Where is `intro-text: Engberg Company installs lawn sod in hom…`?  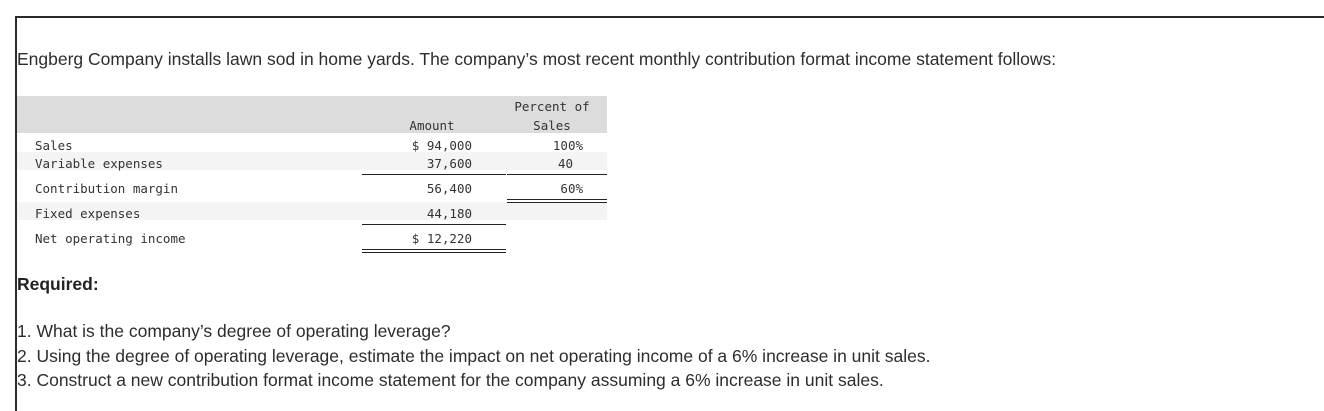 intro-text: Engberg Company installs lawn sod in hom… is located at coordinates (537, 59).